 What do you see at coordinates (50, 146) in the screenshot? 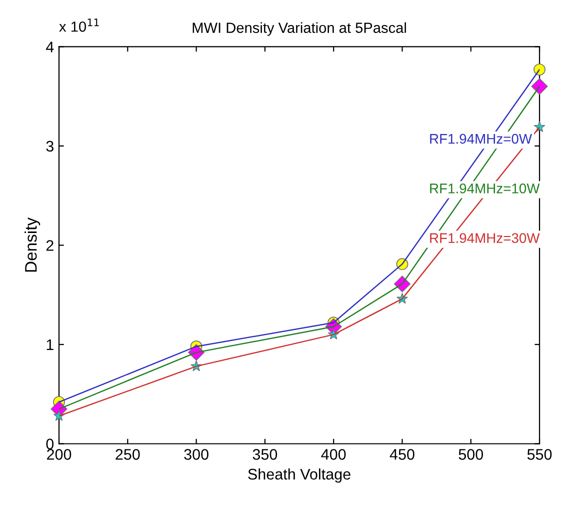
I see `y-tick-label: 3` at bounding box center [50, 146].